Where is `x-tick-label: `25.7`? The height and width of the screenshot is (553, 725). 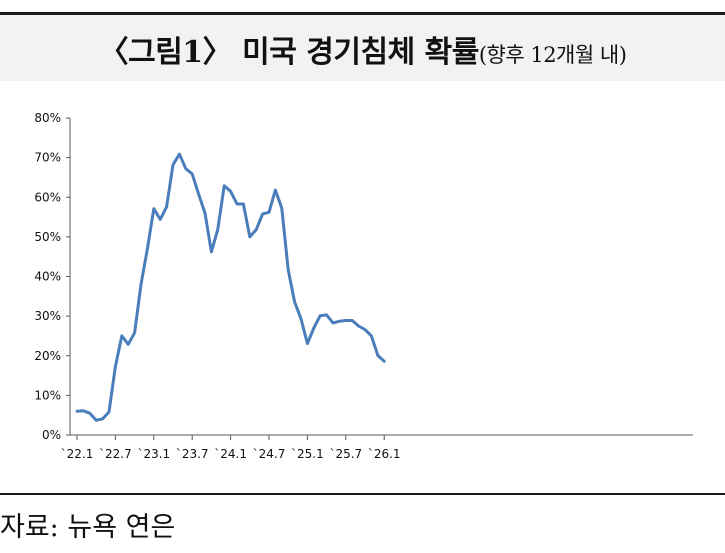 x-tick-label: `25.7 is located at coordinates (345, 454).